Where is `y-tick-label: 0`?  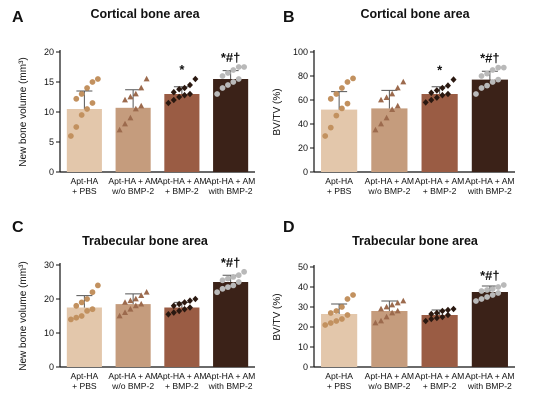 y-tick-label: 0 is located at coordinates (51, 172).